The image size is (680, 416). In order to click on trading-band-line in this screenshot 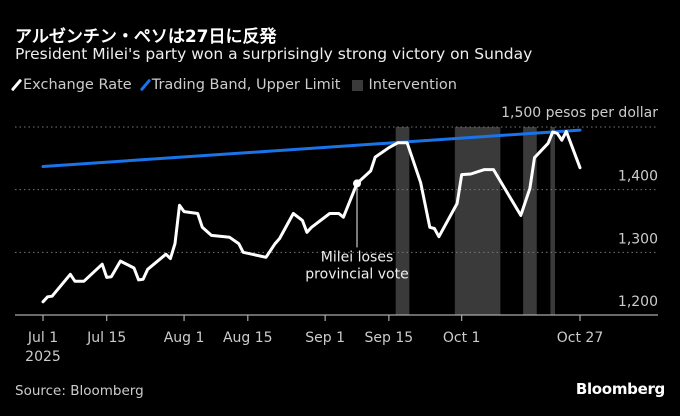, I will do `click(311, 148)`.